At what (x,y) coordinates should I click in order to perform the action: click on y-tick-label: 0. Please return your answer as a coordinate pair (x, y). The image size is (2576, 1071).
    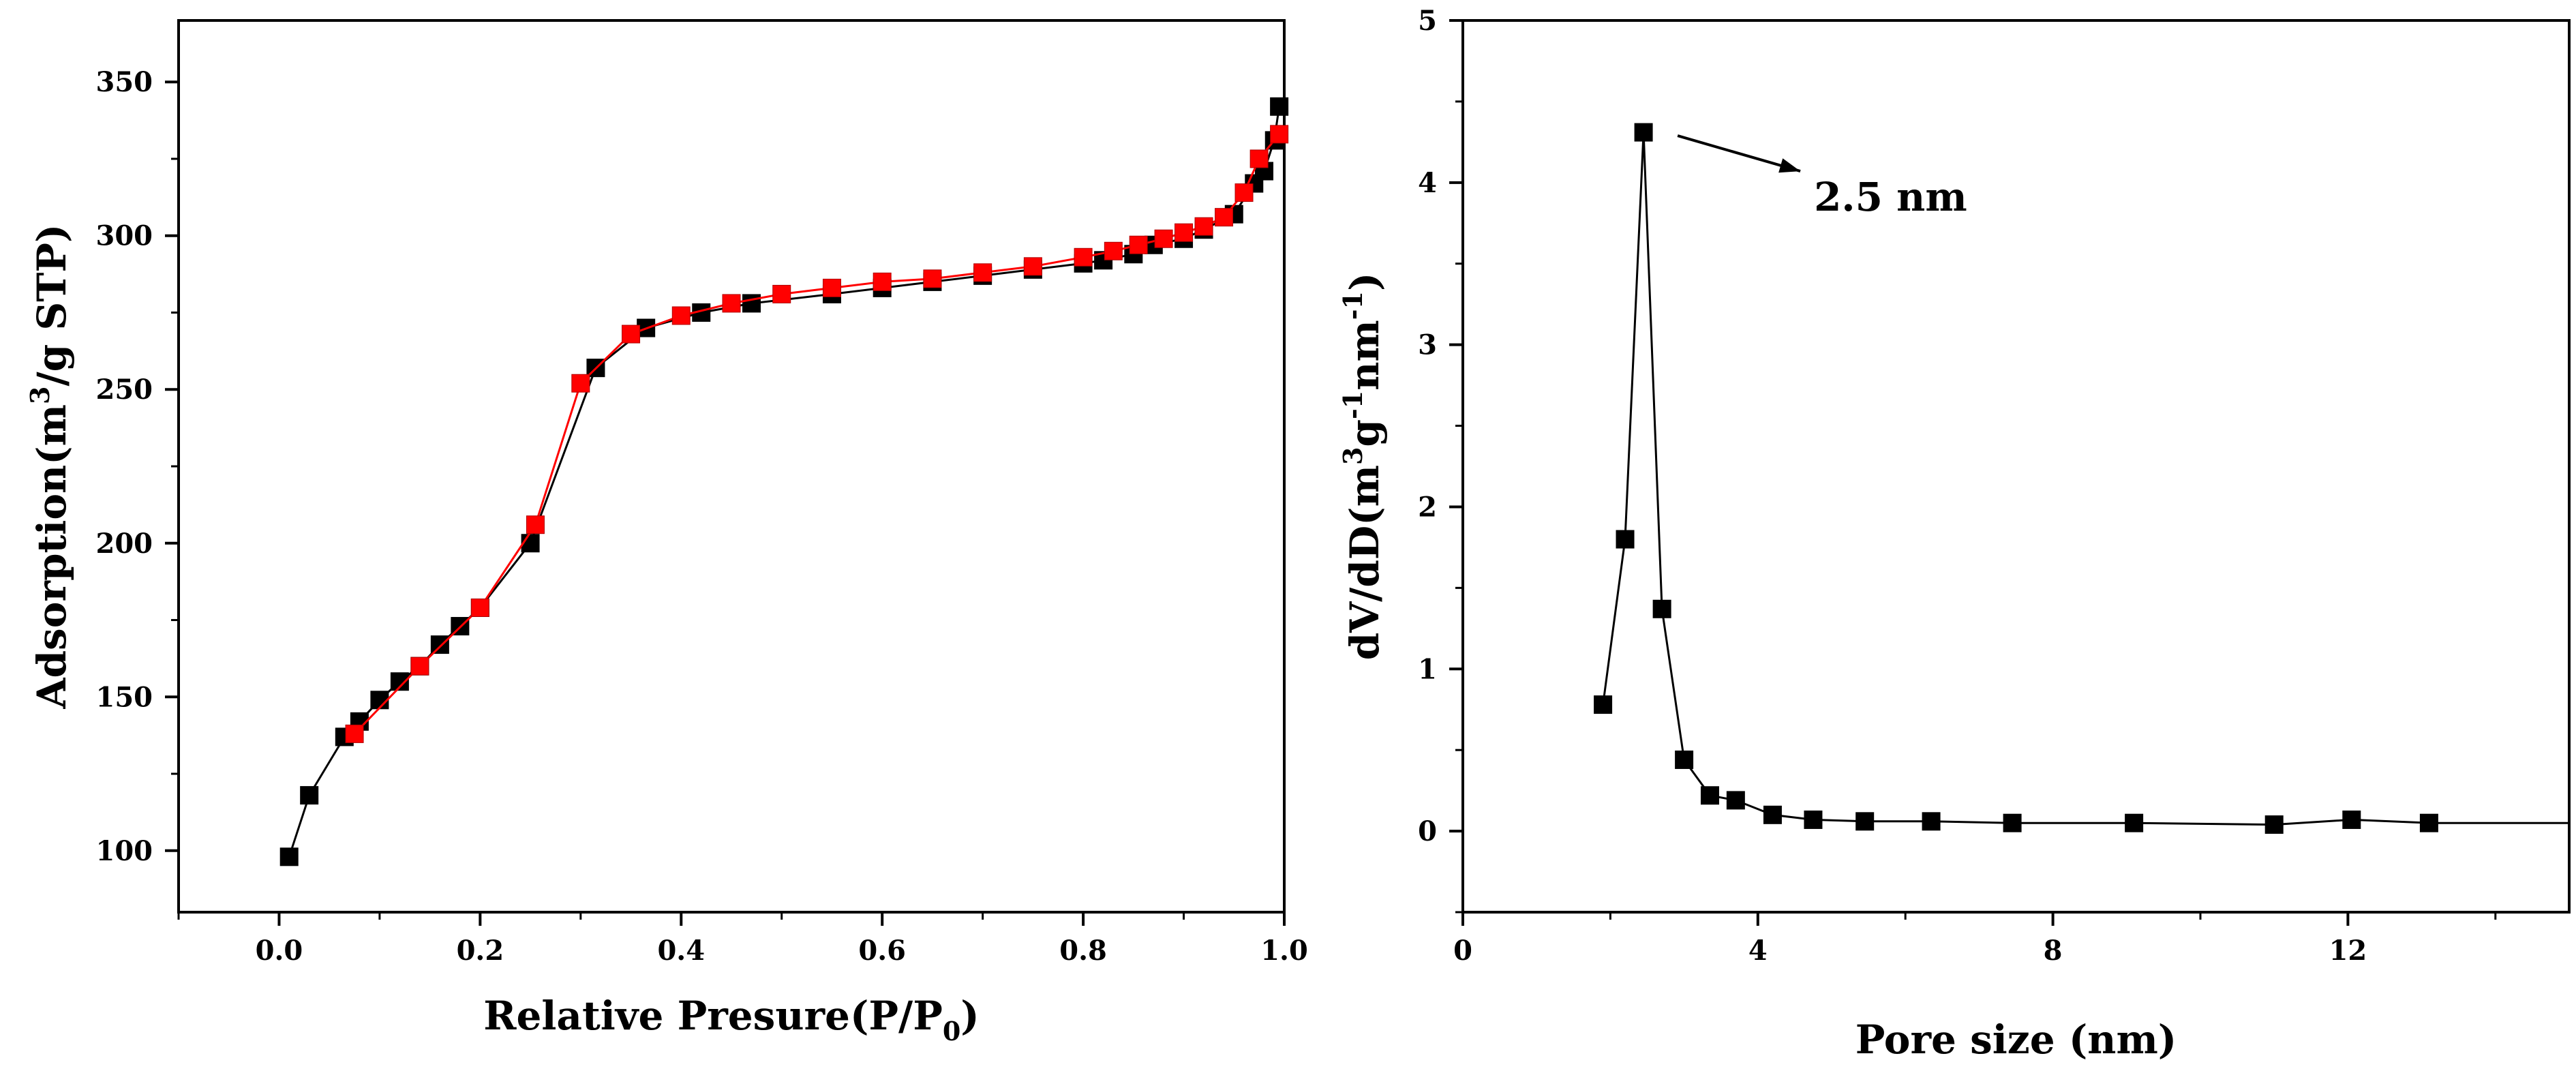
    Looking at the image, I should click on (1428, 831).